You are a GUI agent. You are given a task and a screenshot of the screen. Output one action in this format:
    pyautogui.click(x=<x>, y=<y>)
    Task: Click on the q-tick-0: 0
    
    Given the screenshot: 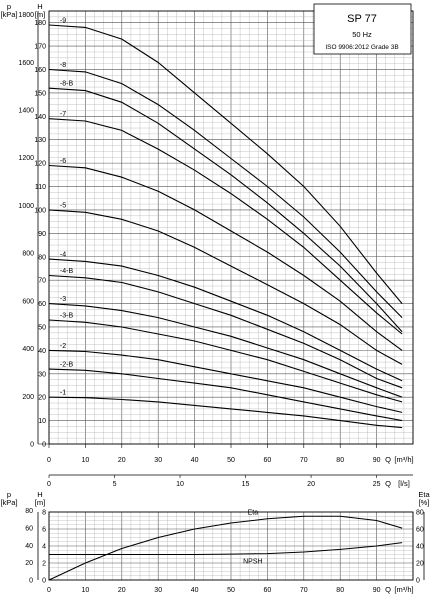 What is the action you would take?
    pyautogui.click(x=49, y=460)
    